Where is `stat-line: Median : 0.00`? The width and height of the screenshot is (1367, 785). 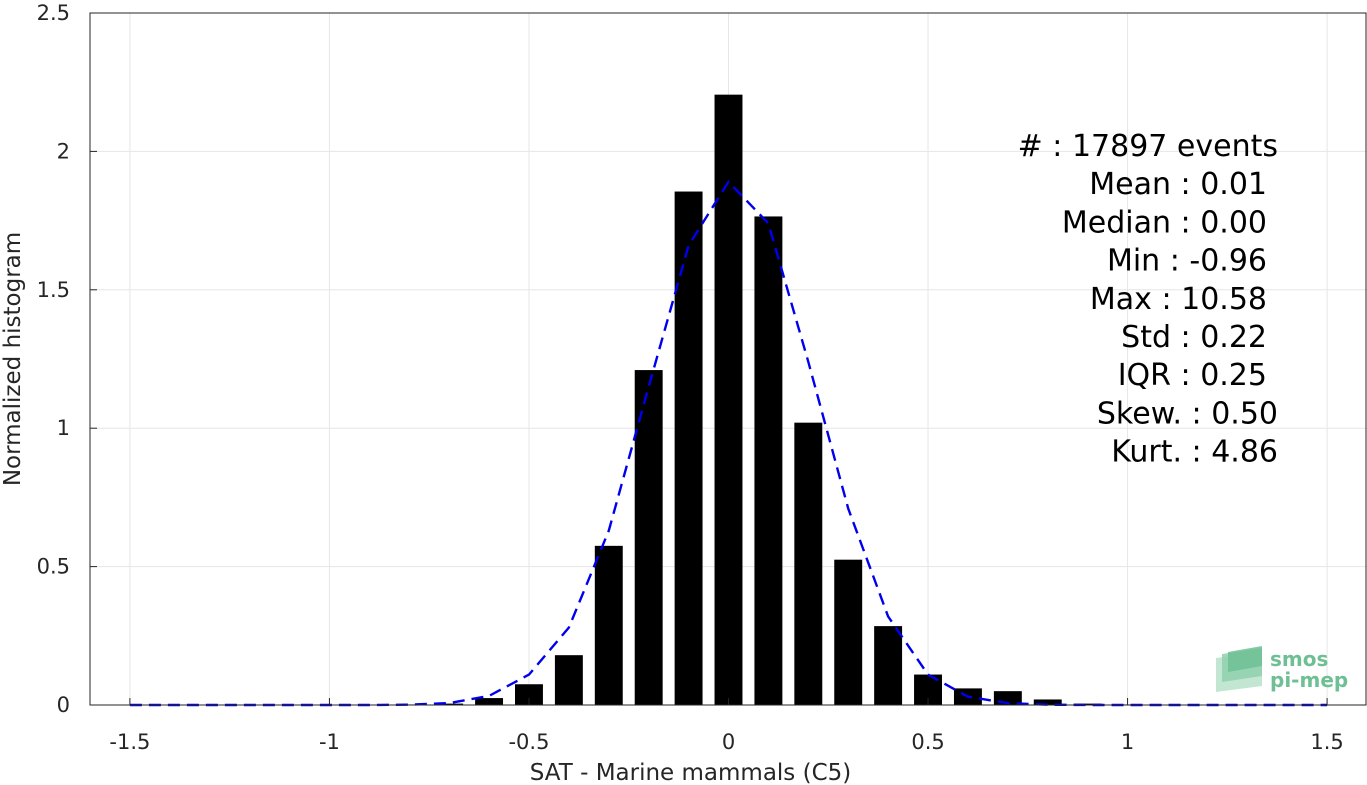
stat-line: Median : 0.00 is located at coordinates (1164, 222).